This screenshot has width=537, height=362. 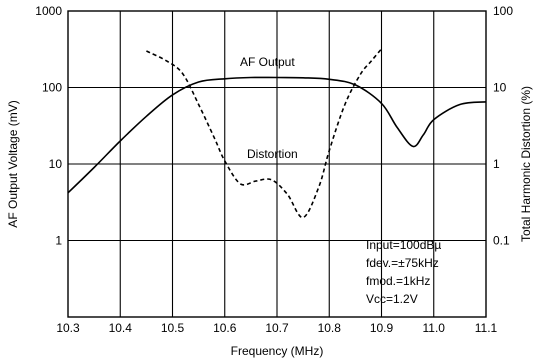 What do you see at coordinates (58, 241) in the screenshot?
I see `y-left-tick-label: 1` at bounding box center [58, 241].